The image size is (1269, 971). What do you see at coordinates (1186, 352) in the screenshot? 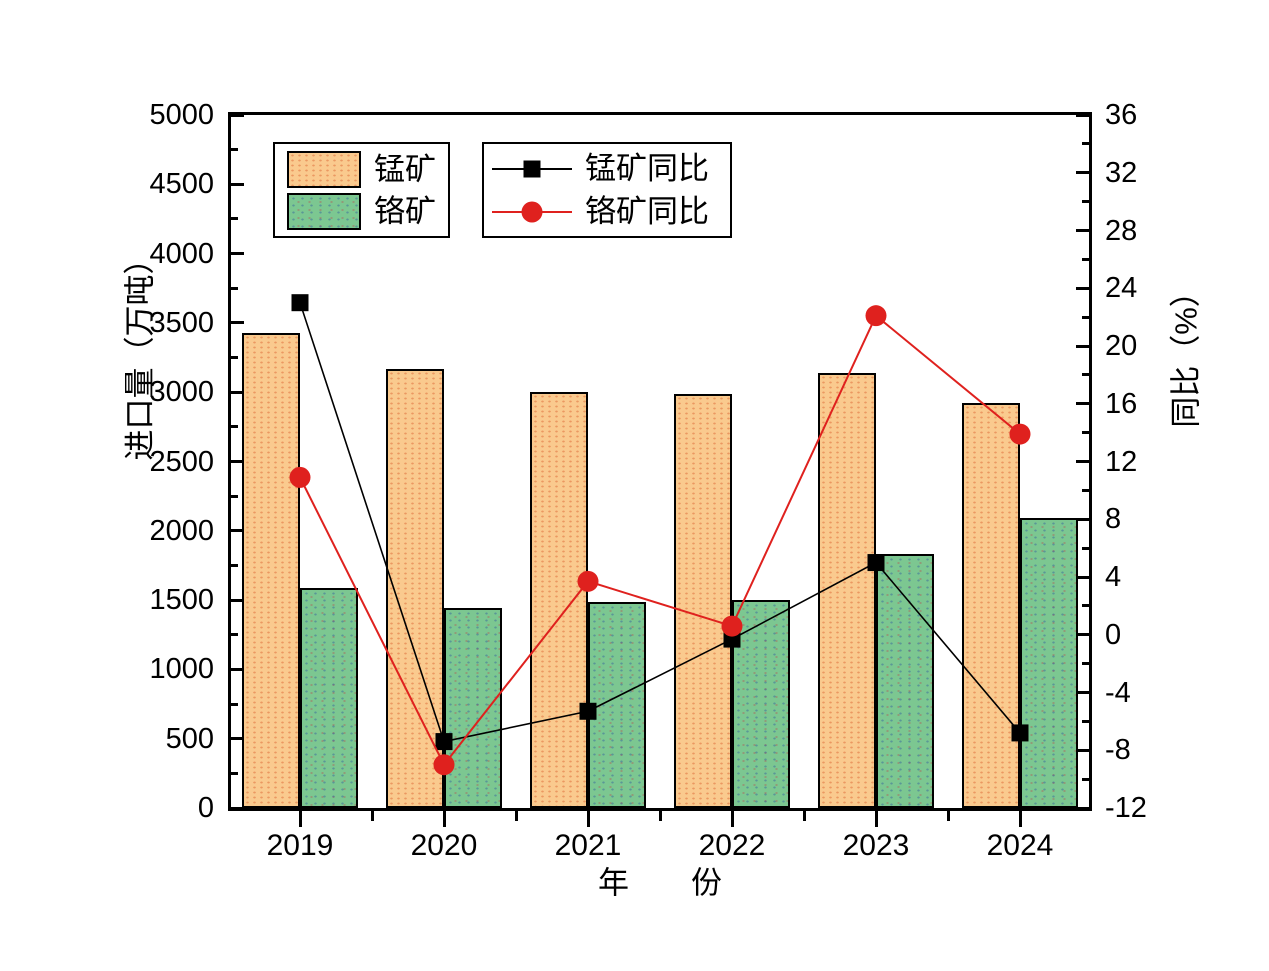
I see `y-axis-title-right: 同比（%）` at bounding box center [1186, 352].